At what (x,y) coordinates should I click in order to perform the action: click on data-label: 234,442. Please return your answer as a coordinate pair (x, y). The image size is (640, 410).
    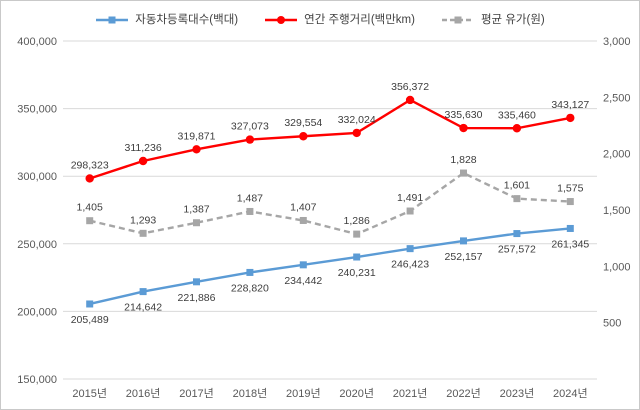
    Looking at the image, I should click on (303, 281).